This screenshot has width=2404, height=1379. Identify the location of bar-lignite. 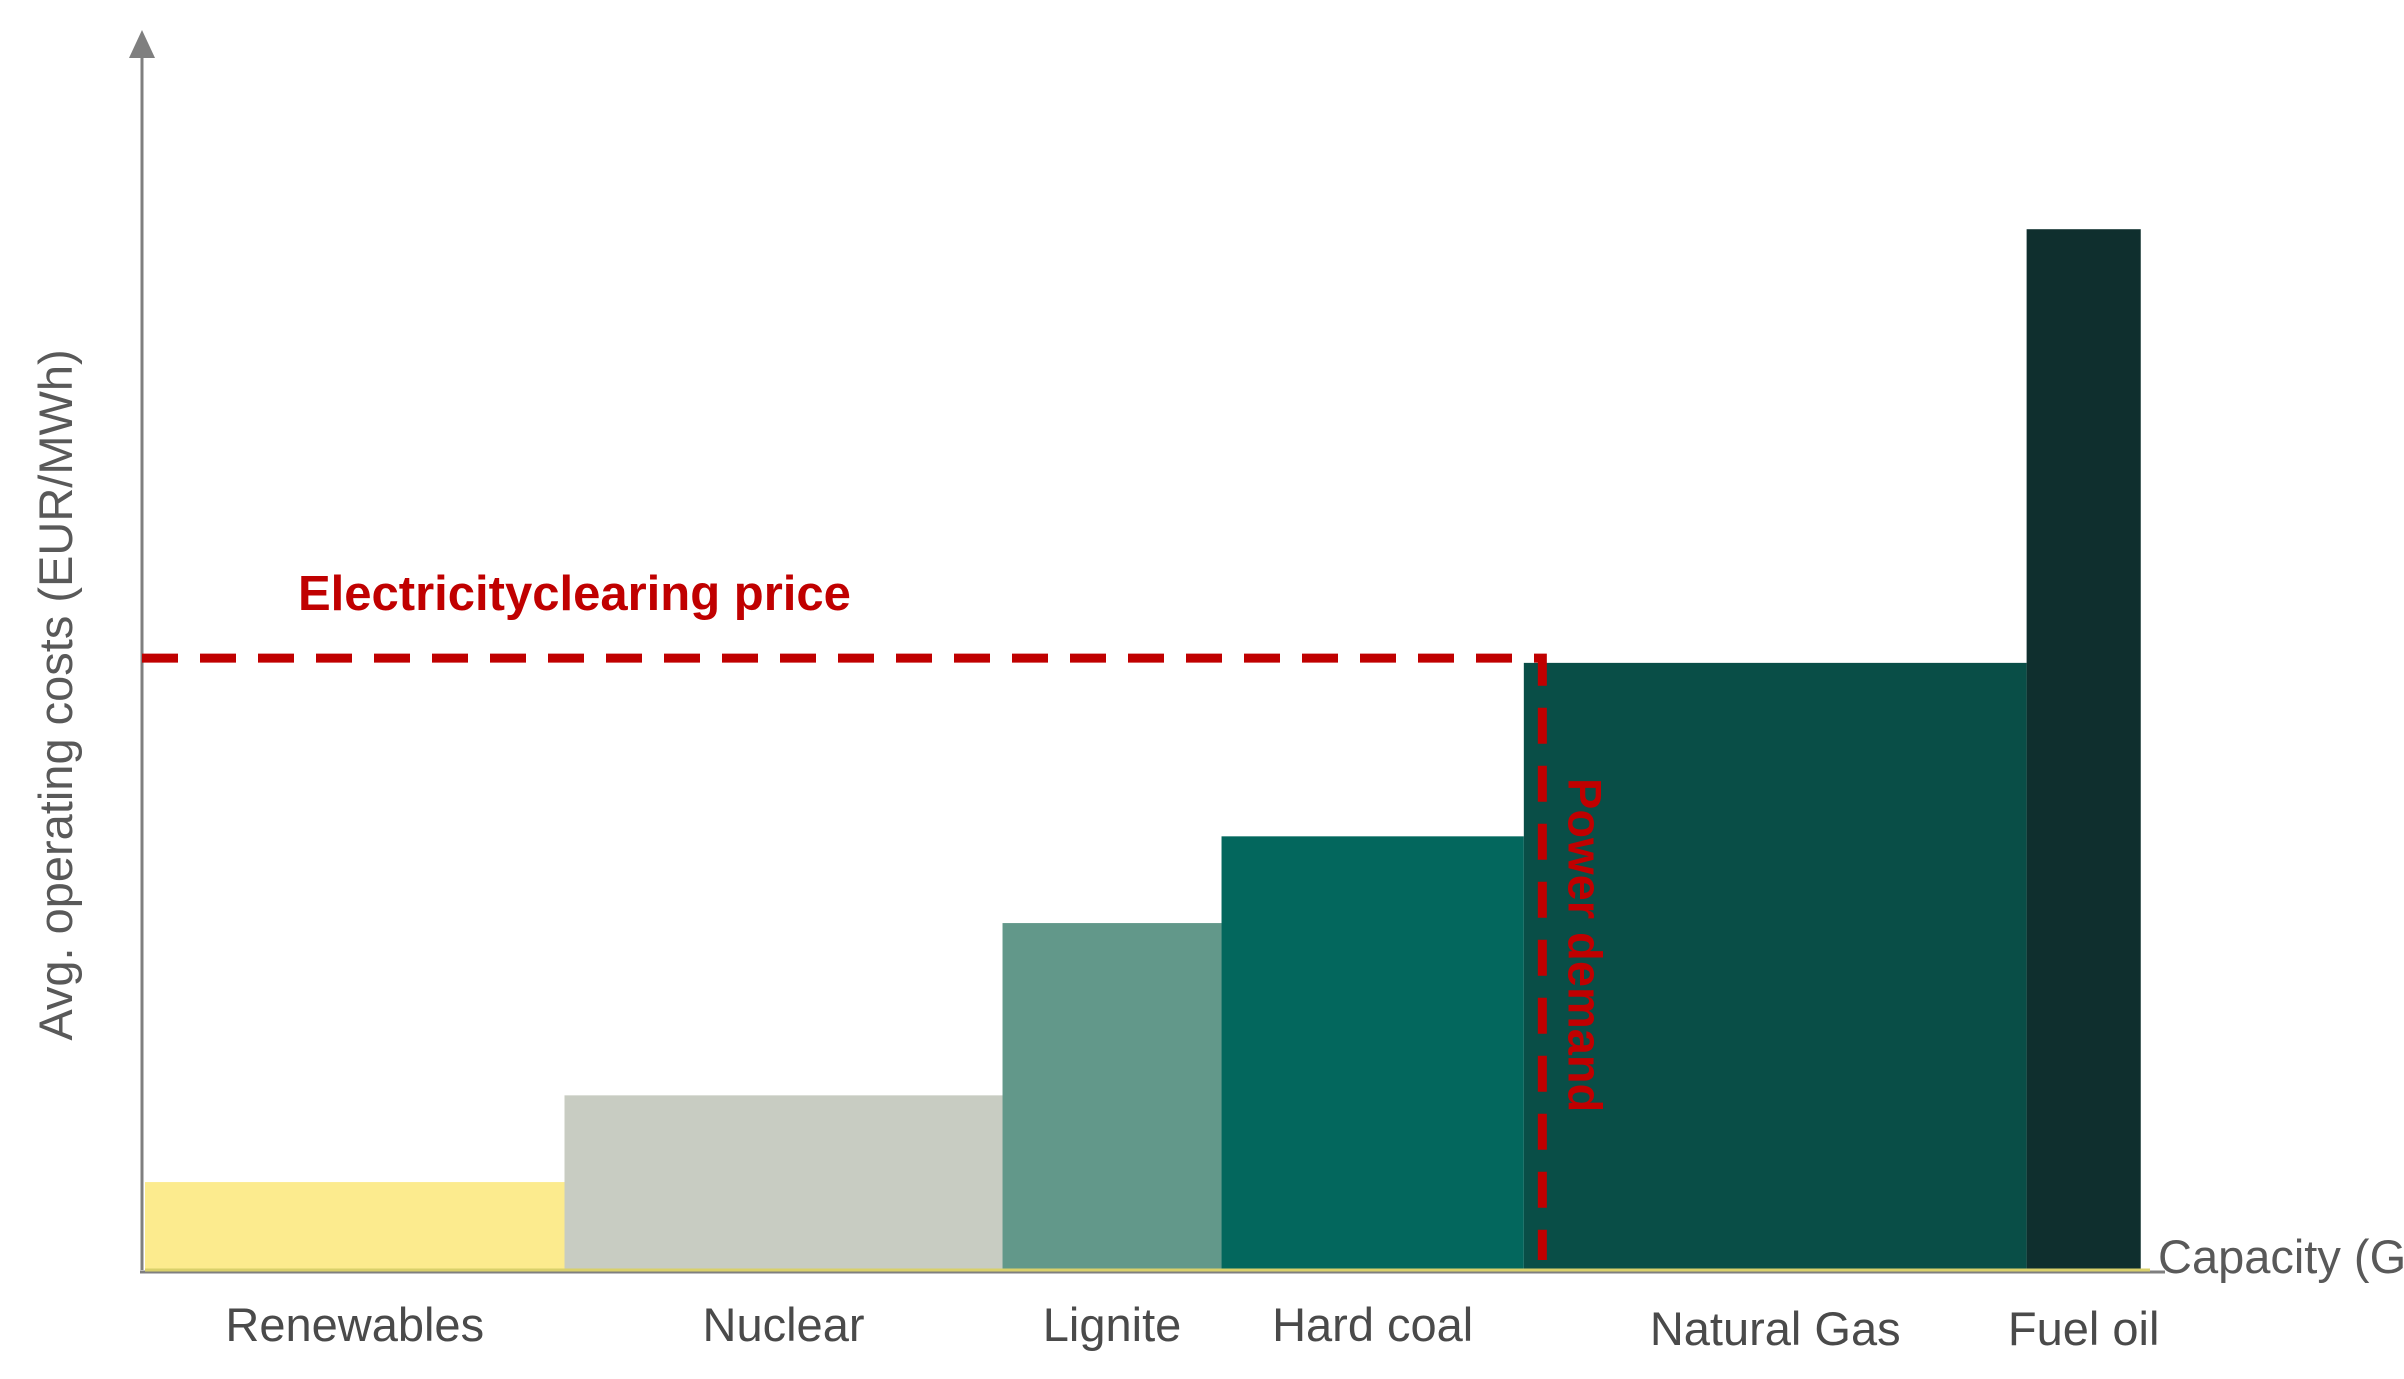
(1112, 1096).